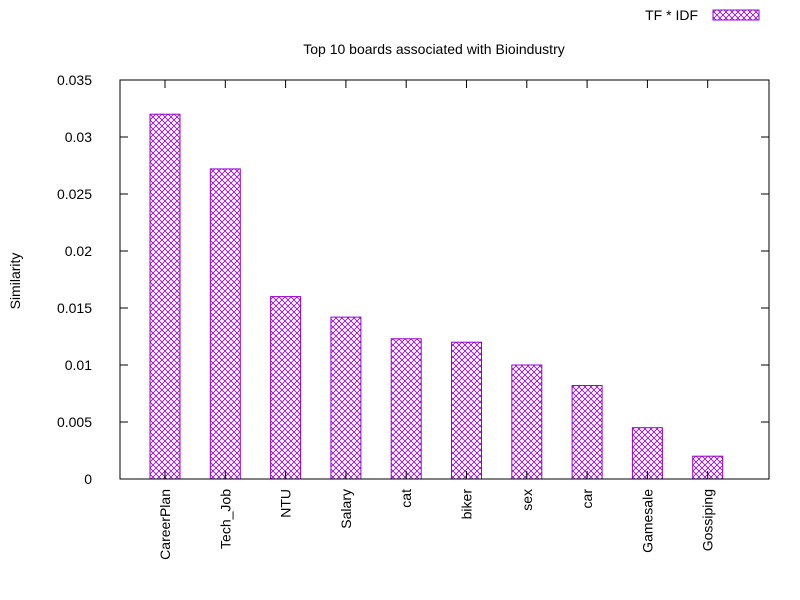  Describe the element at coordinates (74, 194) in the screenshot. I see `y-tick-label: 0.025` at that location.